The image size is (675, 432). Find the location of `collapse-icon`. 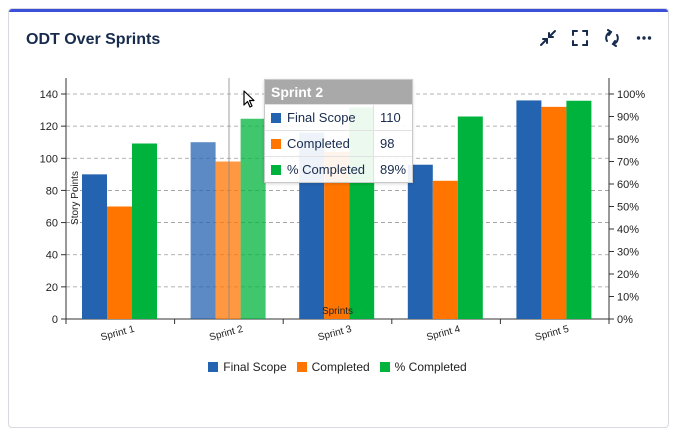

collapse-icon is located at coordinates (548, 38).